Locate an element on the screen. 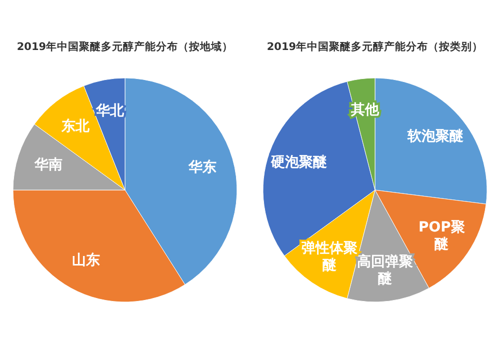  slice-label: 东北 is located at coordinates (75, 125).